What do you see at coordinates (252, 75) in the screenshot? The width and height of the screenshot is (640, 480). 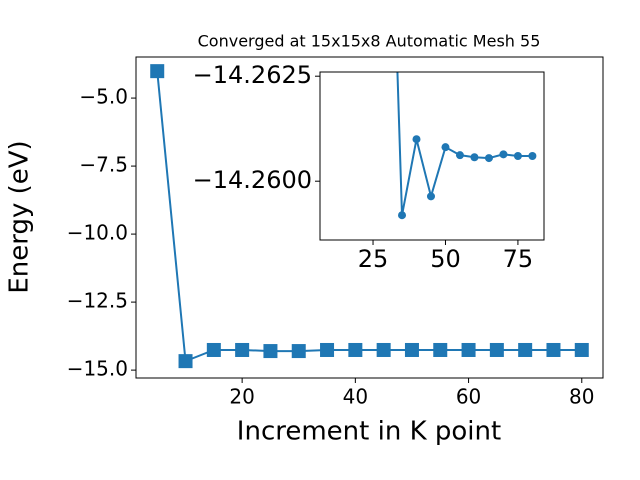 I see `y-tick-label: −14.2625` at bounding box center [252, 75].